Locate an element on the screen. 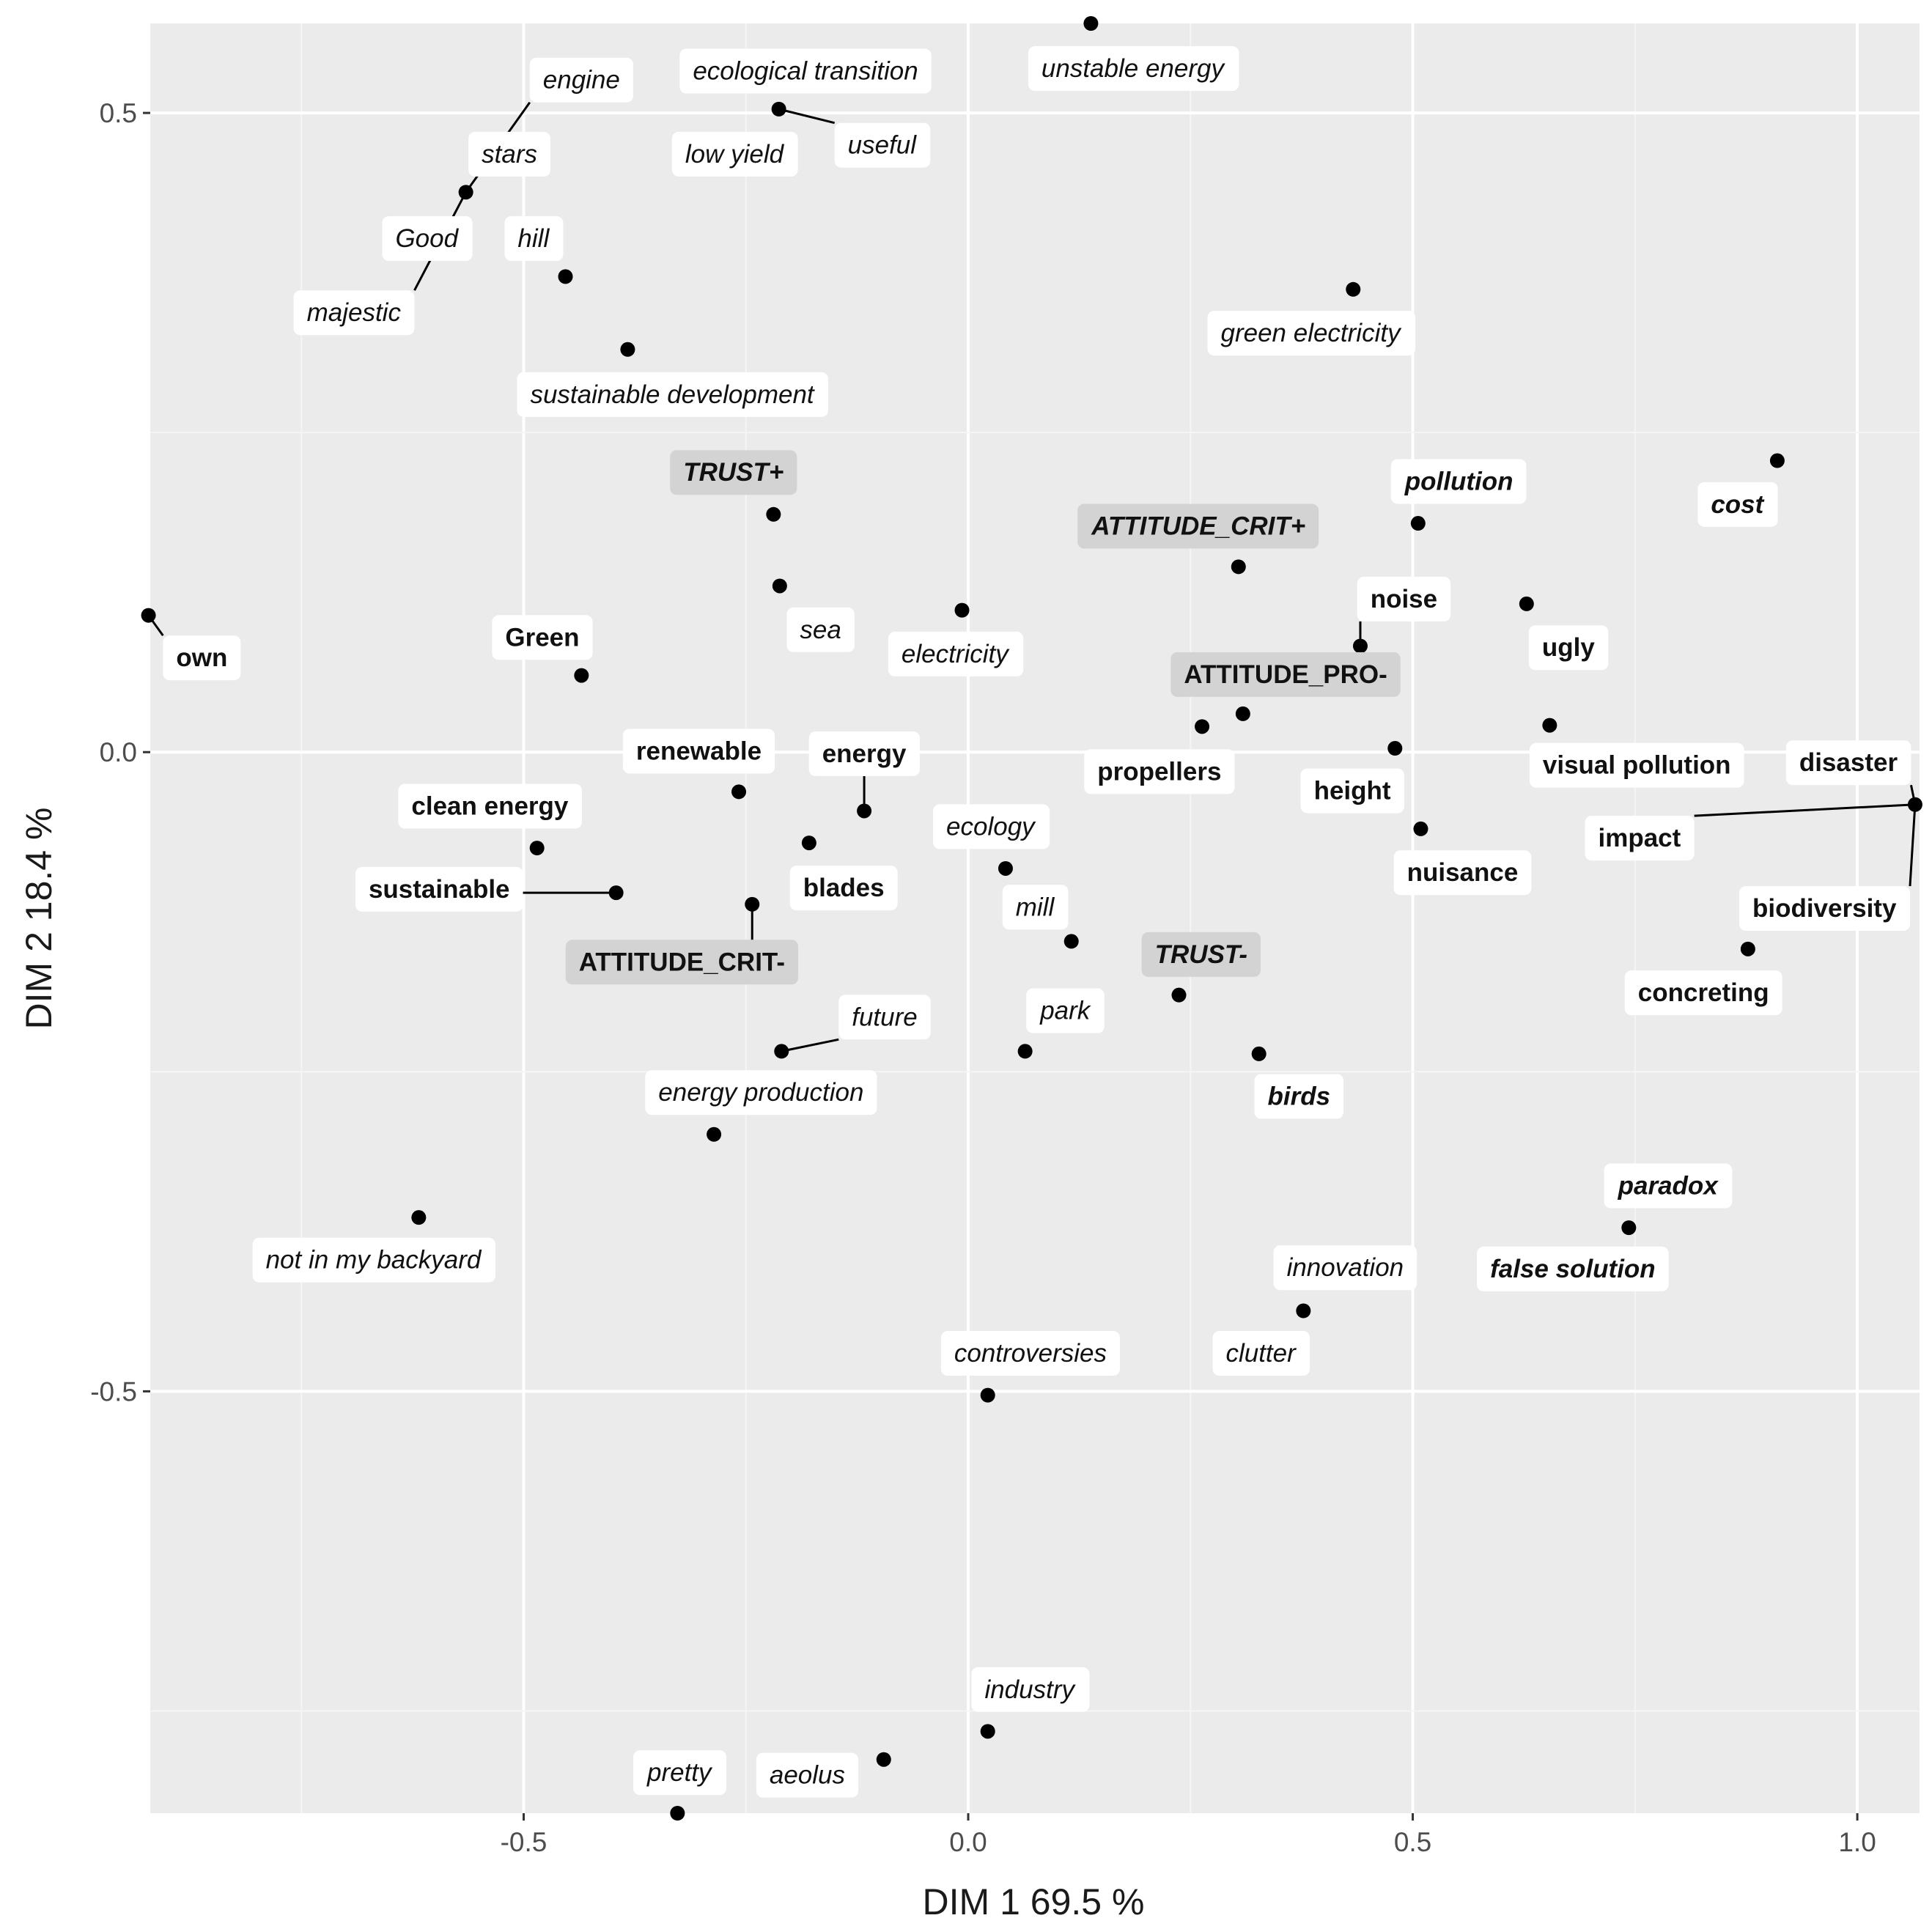  point-label-text: future is located at coordinates (885, 1017).